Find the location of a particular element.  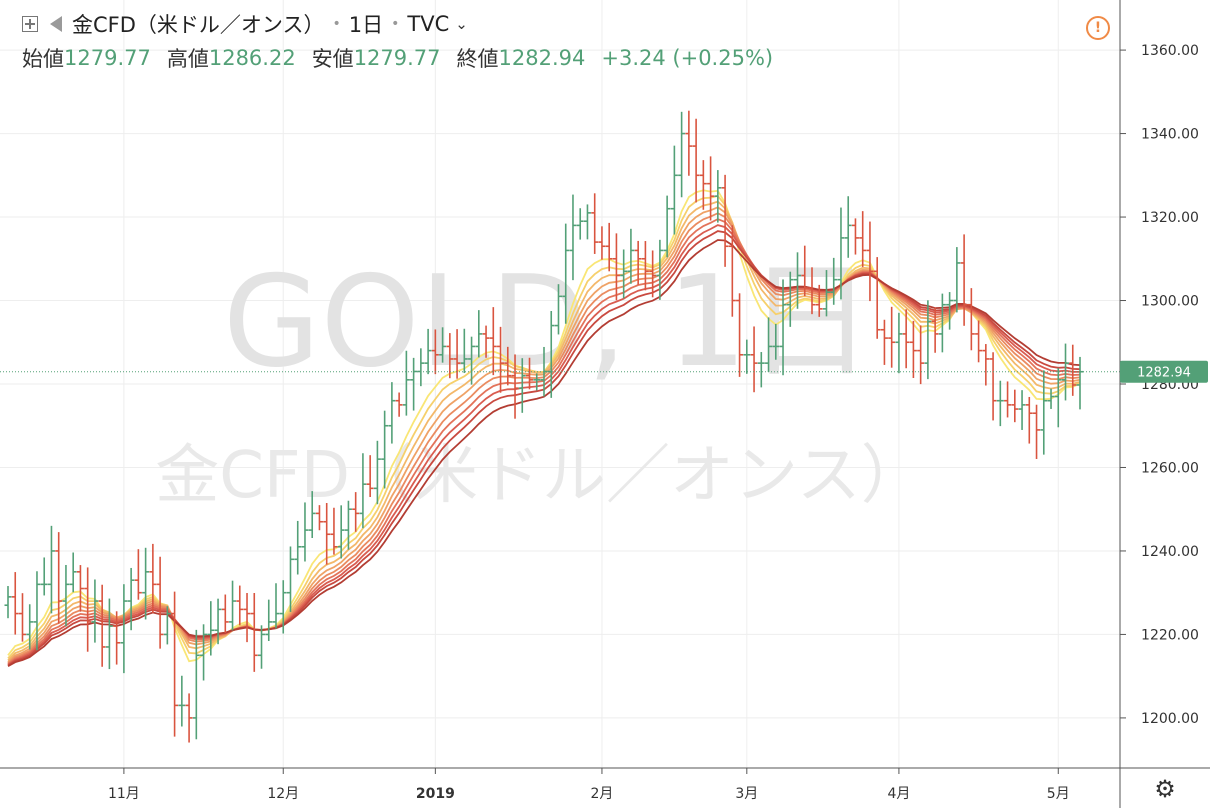

x-tick-label: 11月 is located at coordinates (124, 794).